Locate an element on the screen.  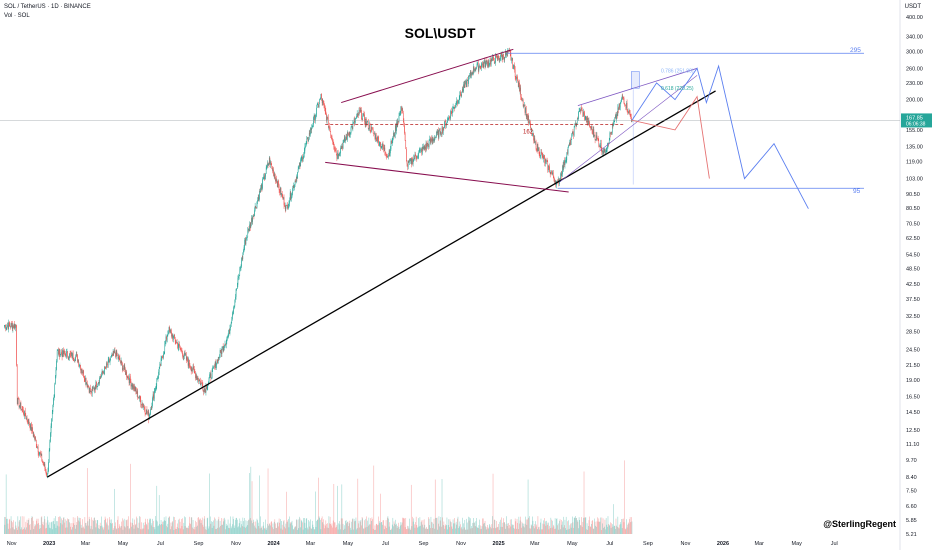
volume-indicator-label: Vol · SOL is located at coordinates (17, 16).